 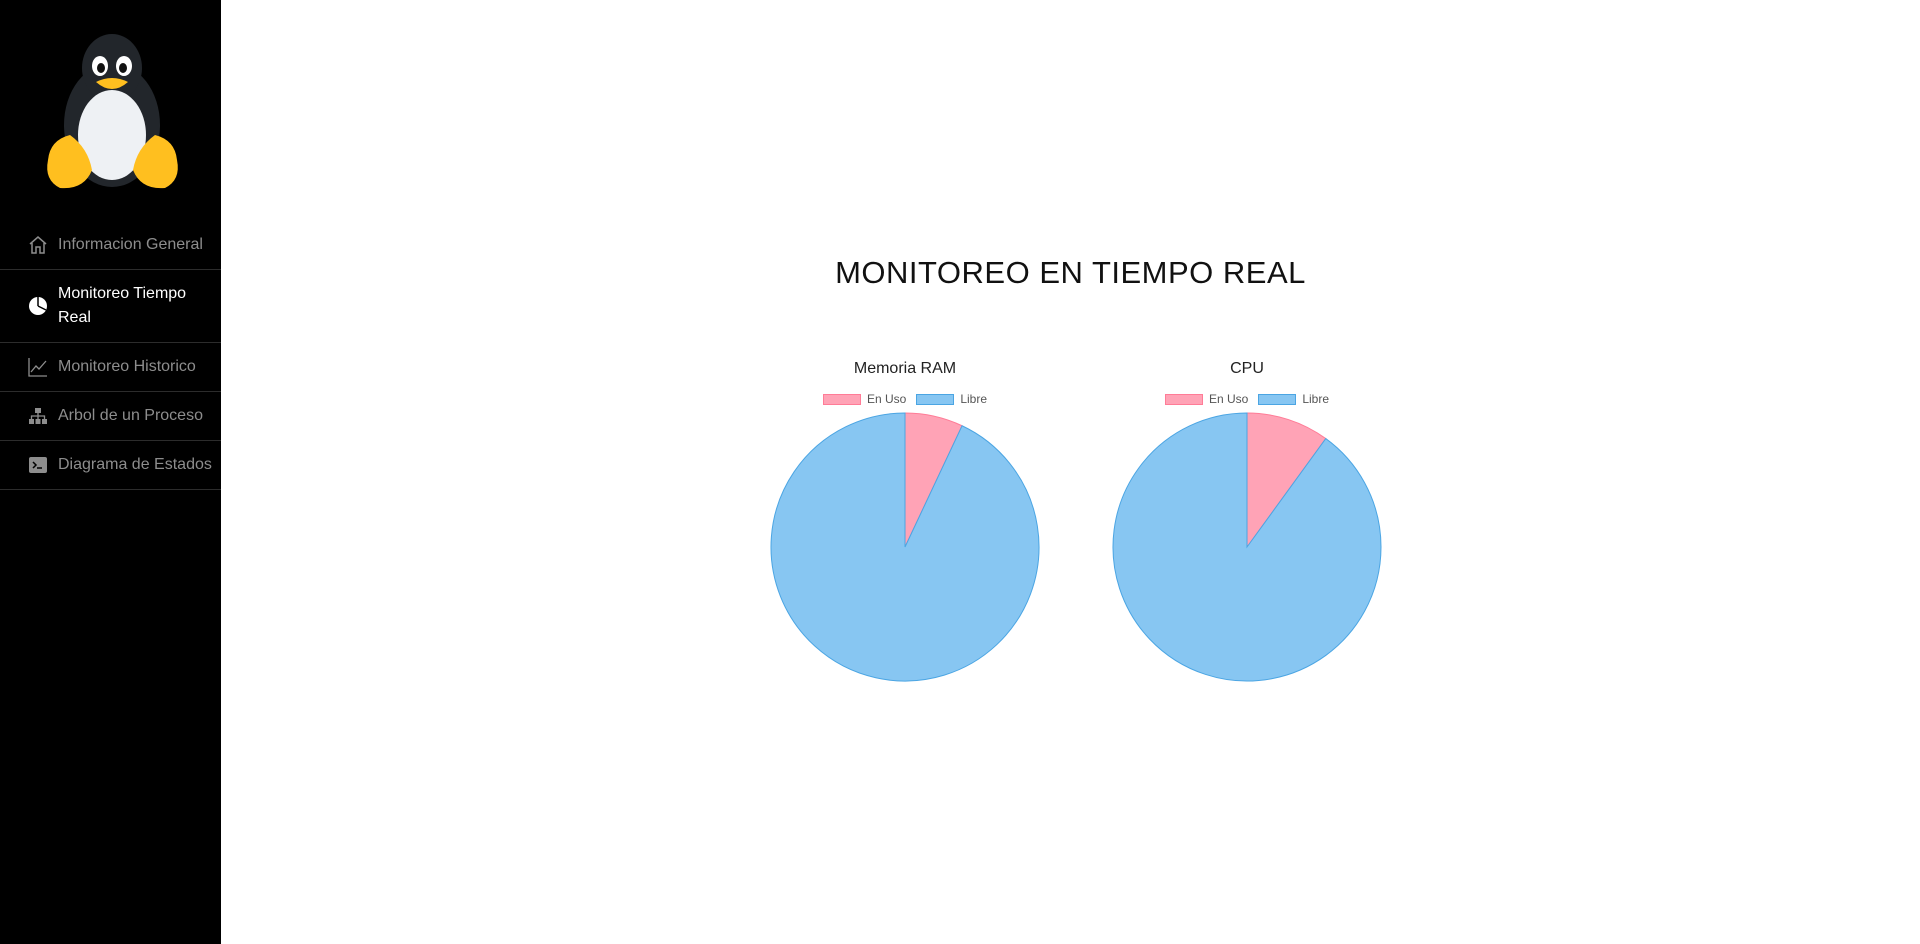 I want to click on pie-chart-icon, so click(x=38, y=306).